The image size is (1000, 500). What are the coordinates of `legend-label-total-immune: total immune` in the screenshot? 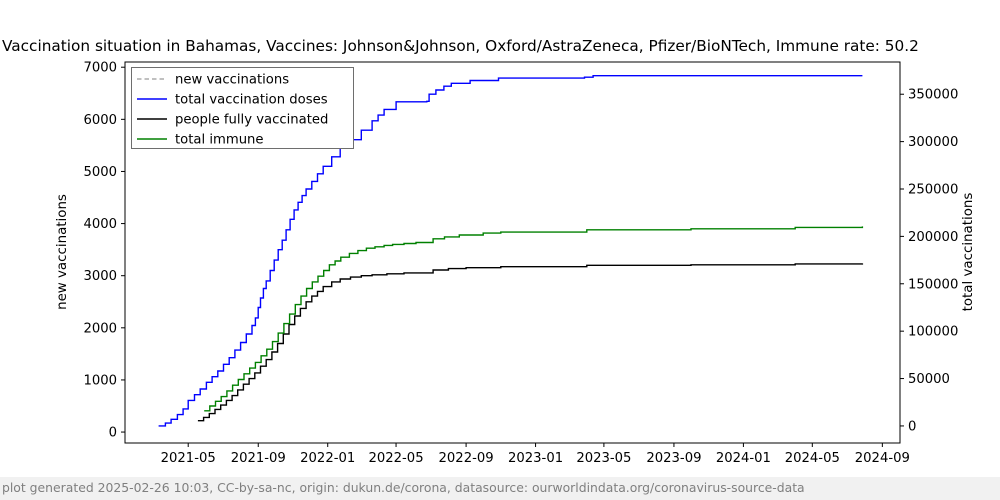 It's located at (219, 140).